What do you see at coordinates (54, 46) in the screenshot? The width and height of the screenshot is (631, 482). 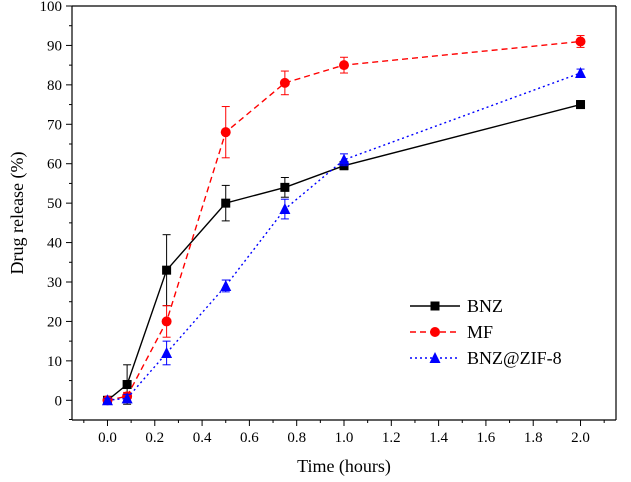 I see `y-tick-label: 90` at bounding box center [54, 46].